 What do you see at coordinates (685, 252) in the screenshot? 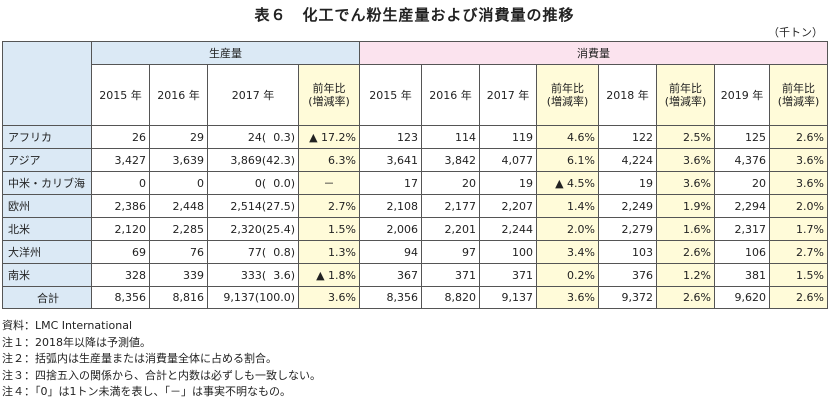
I see `cell-c2018-yoy: 2.6%` at bounding box center [685, 252].